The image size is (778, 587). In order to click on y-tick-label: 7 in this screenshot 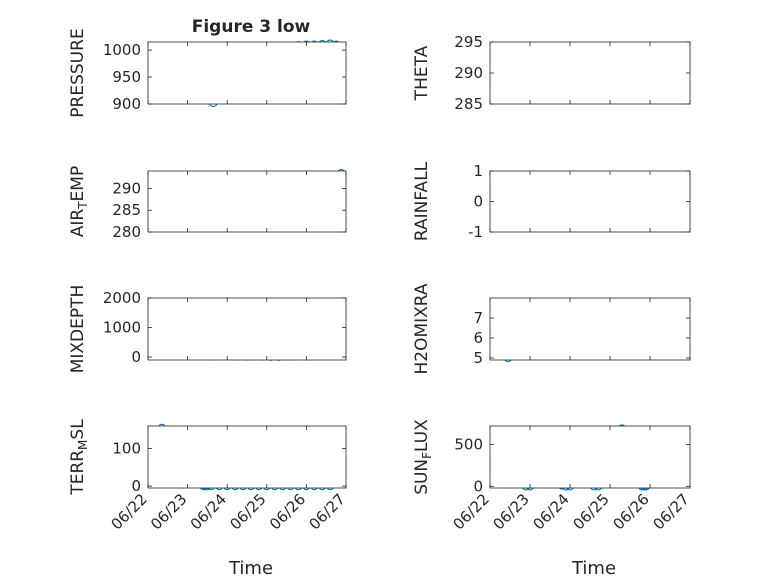, I will do `click(478, 318)`.